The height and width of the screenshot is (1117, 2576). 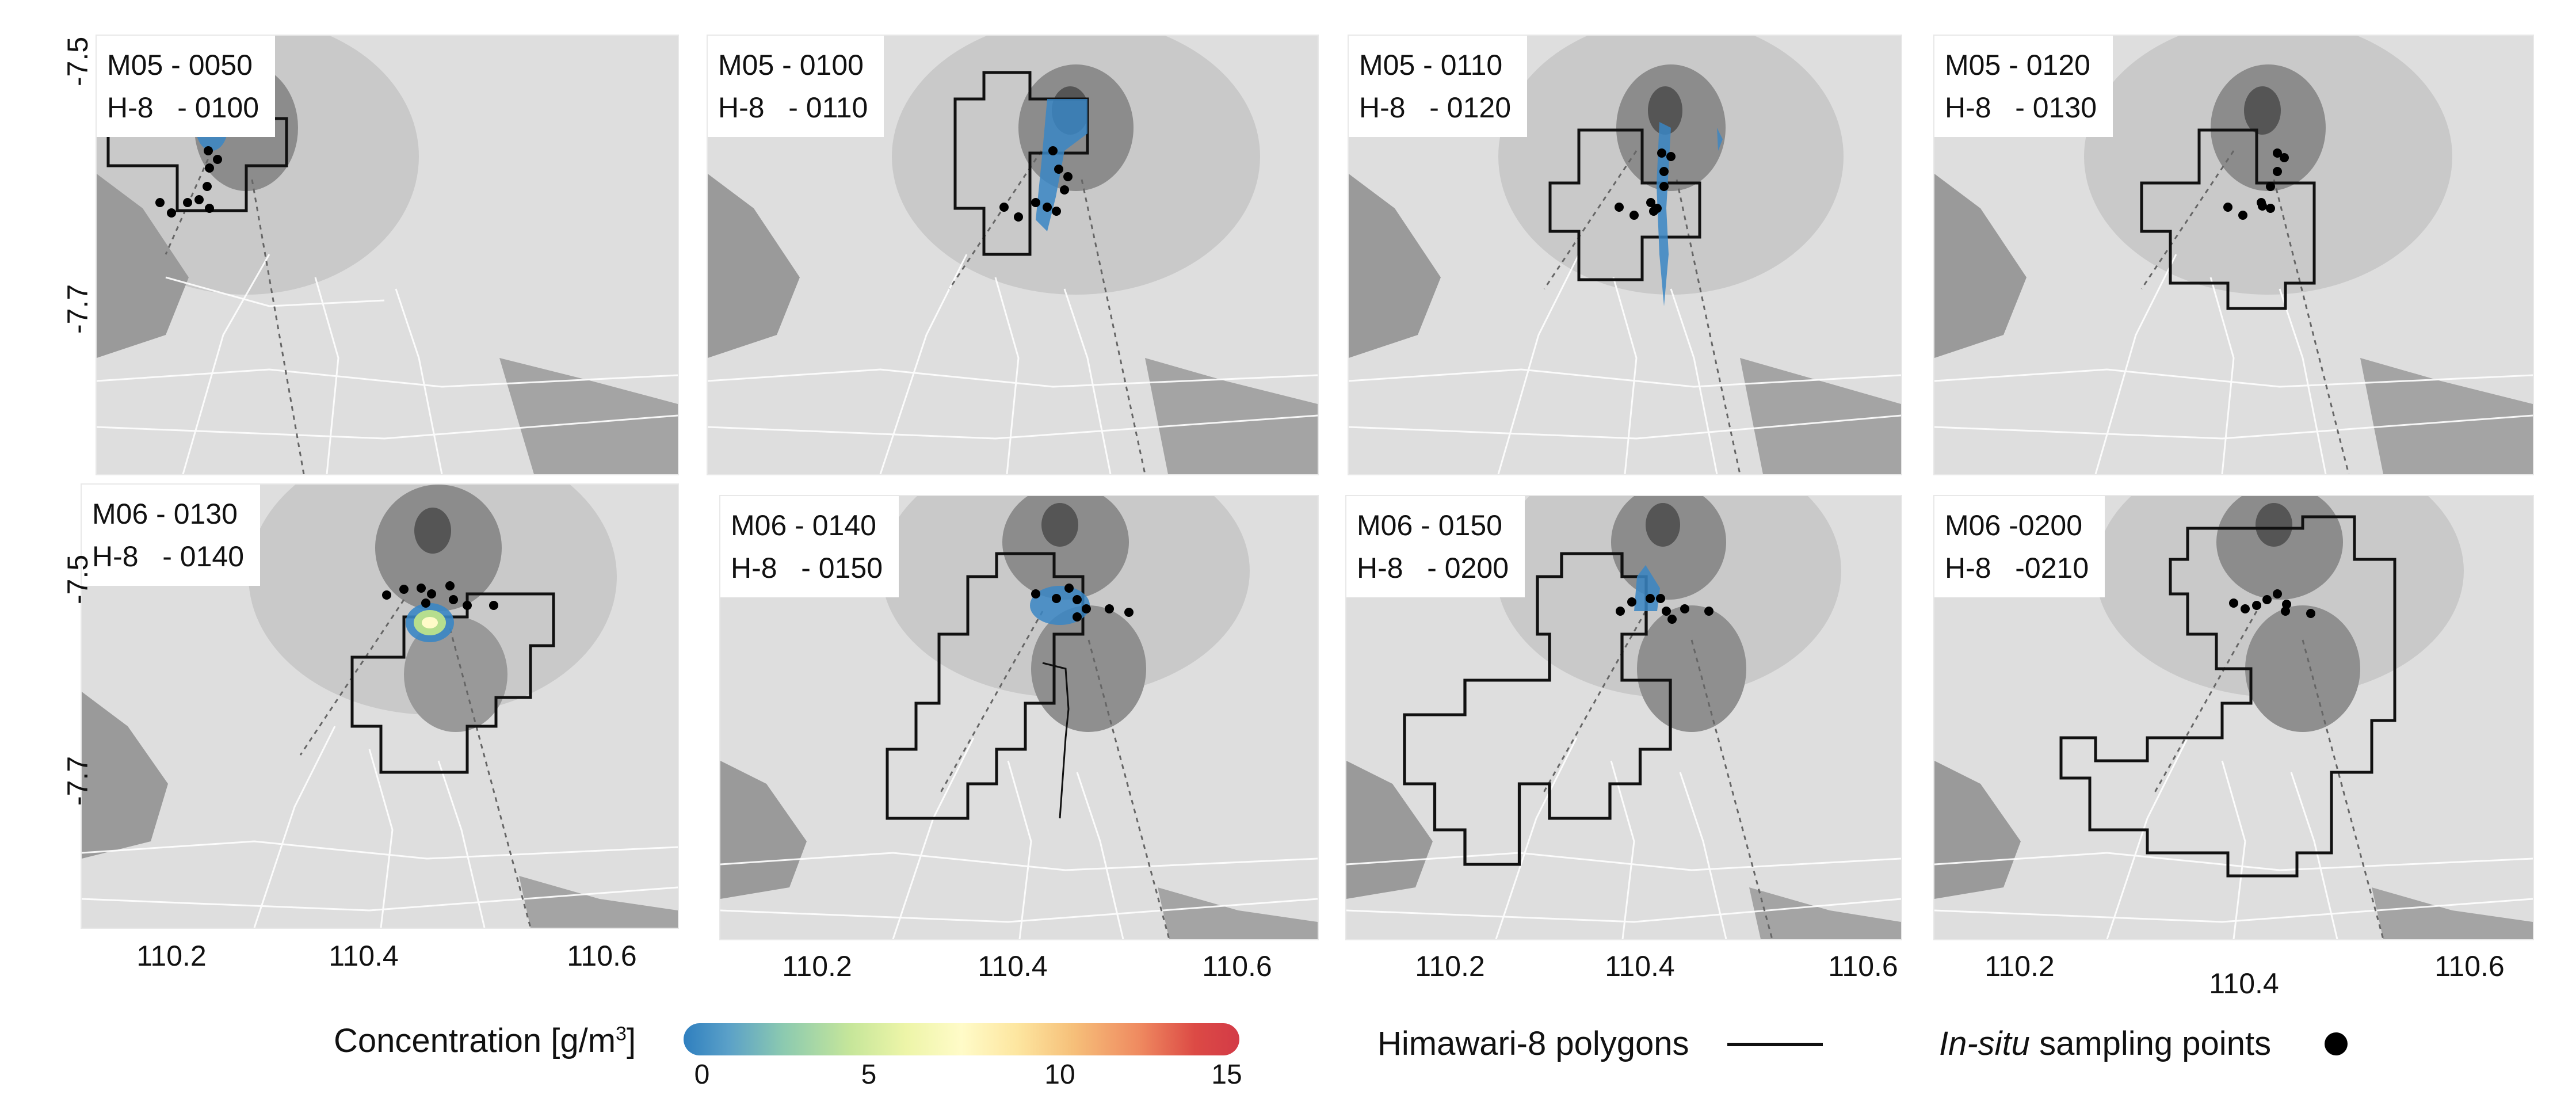 What do you see at coordinates (1226, 1074) in the screenshot?
I see `colorbar-tick: 15` at bounding box center [1226, 1074].